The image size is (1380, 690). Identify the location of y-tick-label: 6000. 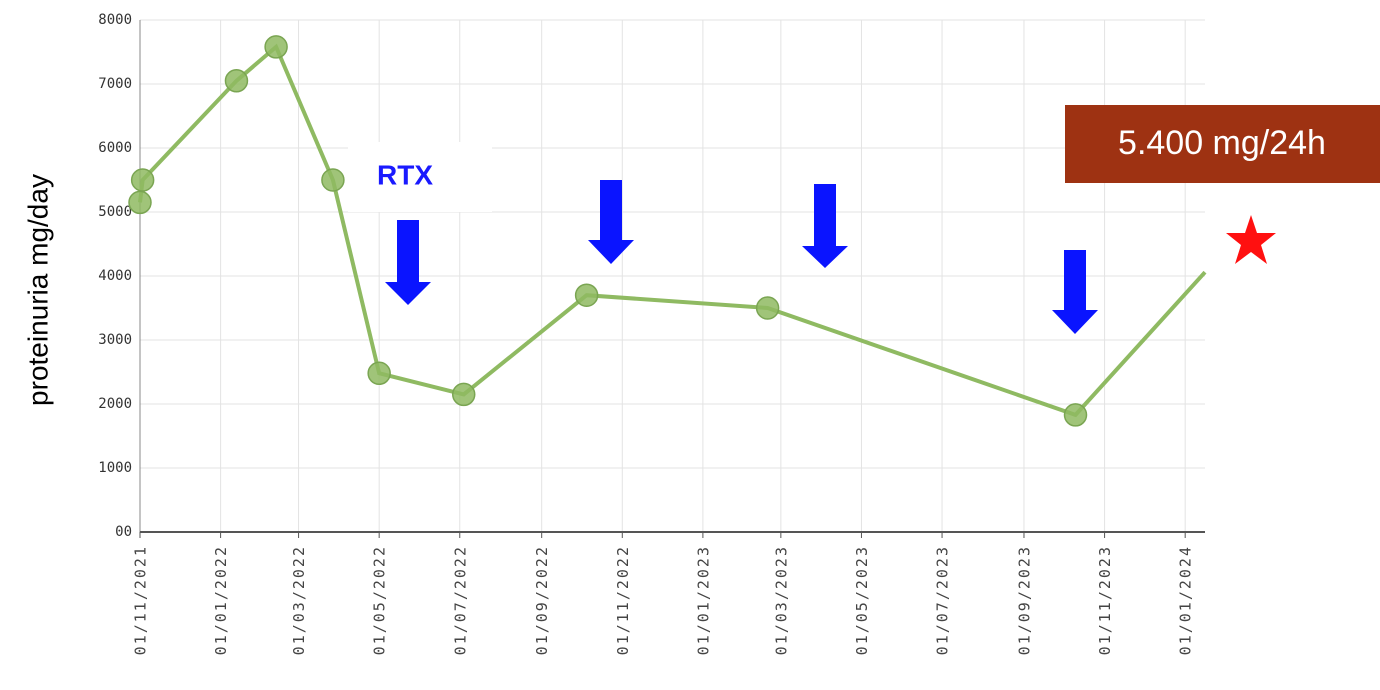
(115, 148).